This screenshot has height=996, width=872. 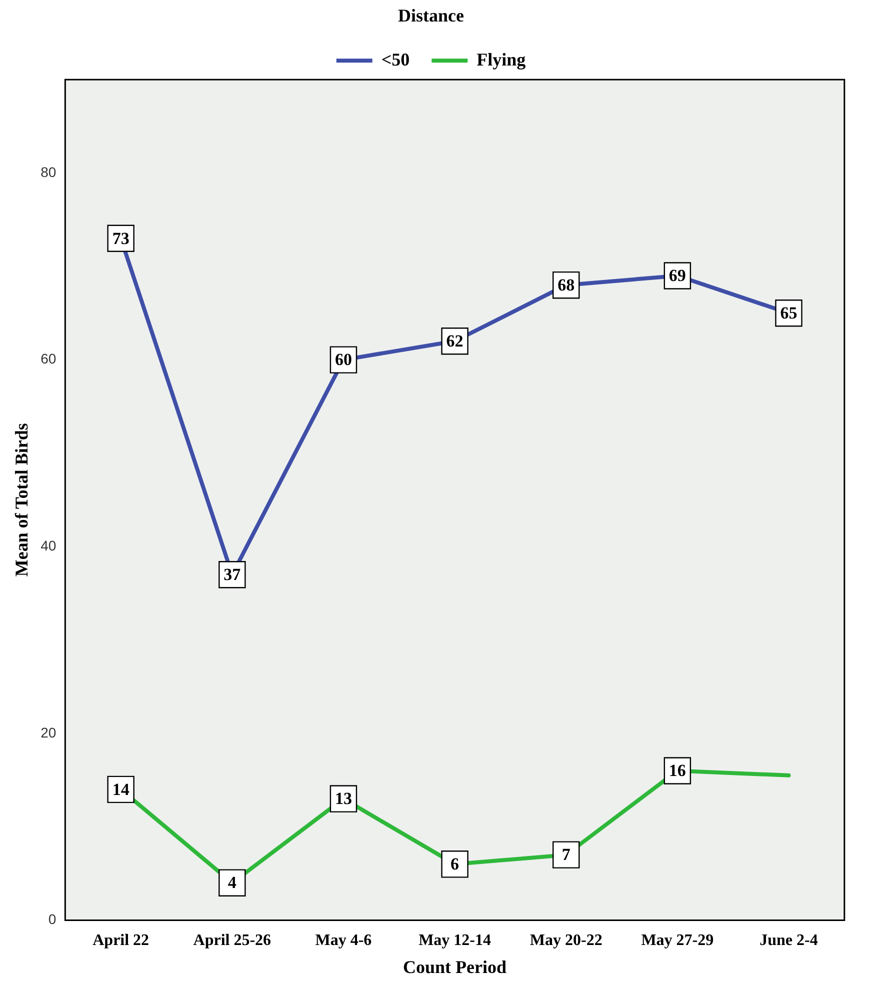 I want to click on y-tick-label: 0, so click(x=52, y=919).